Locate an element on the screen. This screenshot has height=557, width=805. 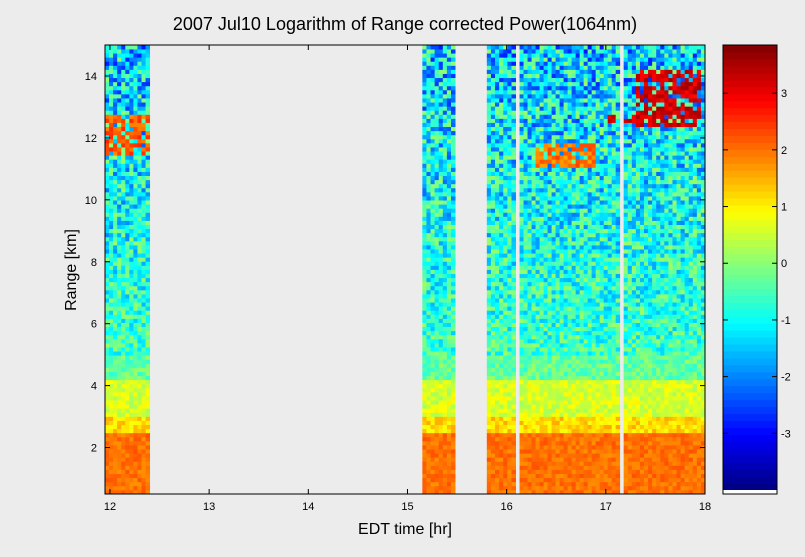
data-segment is located at coordinates (439, 270).